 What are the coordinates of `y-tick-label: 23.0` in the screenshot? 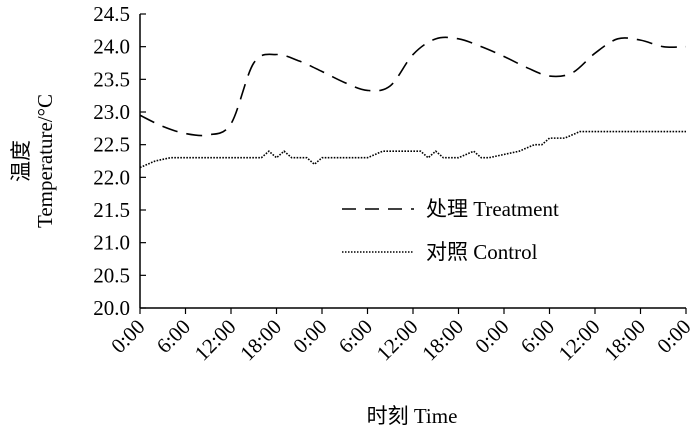 It's located at (111, 112).